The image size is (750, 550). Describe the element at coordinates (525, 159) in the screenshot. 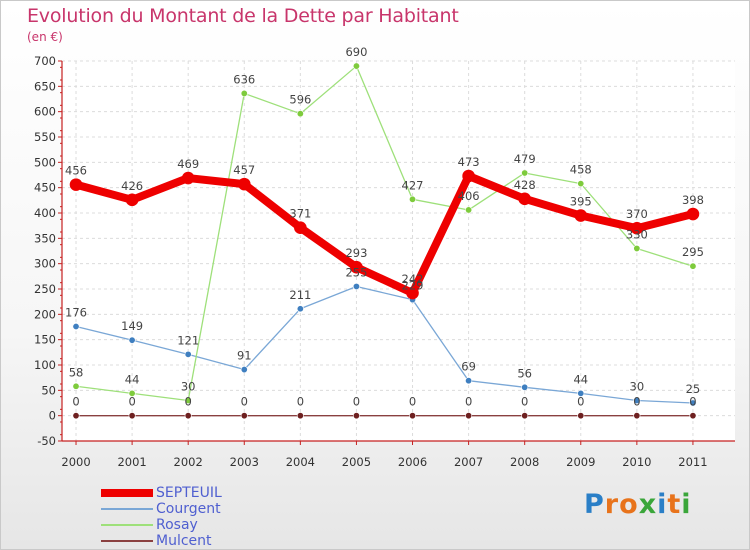

I see `data-label-rosay: 479` at that location.